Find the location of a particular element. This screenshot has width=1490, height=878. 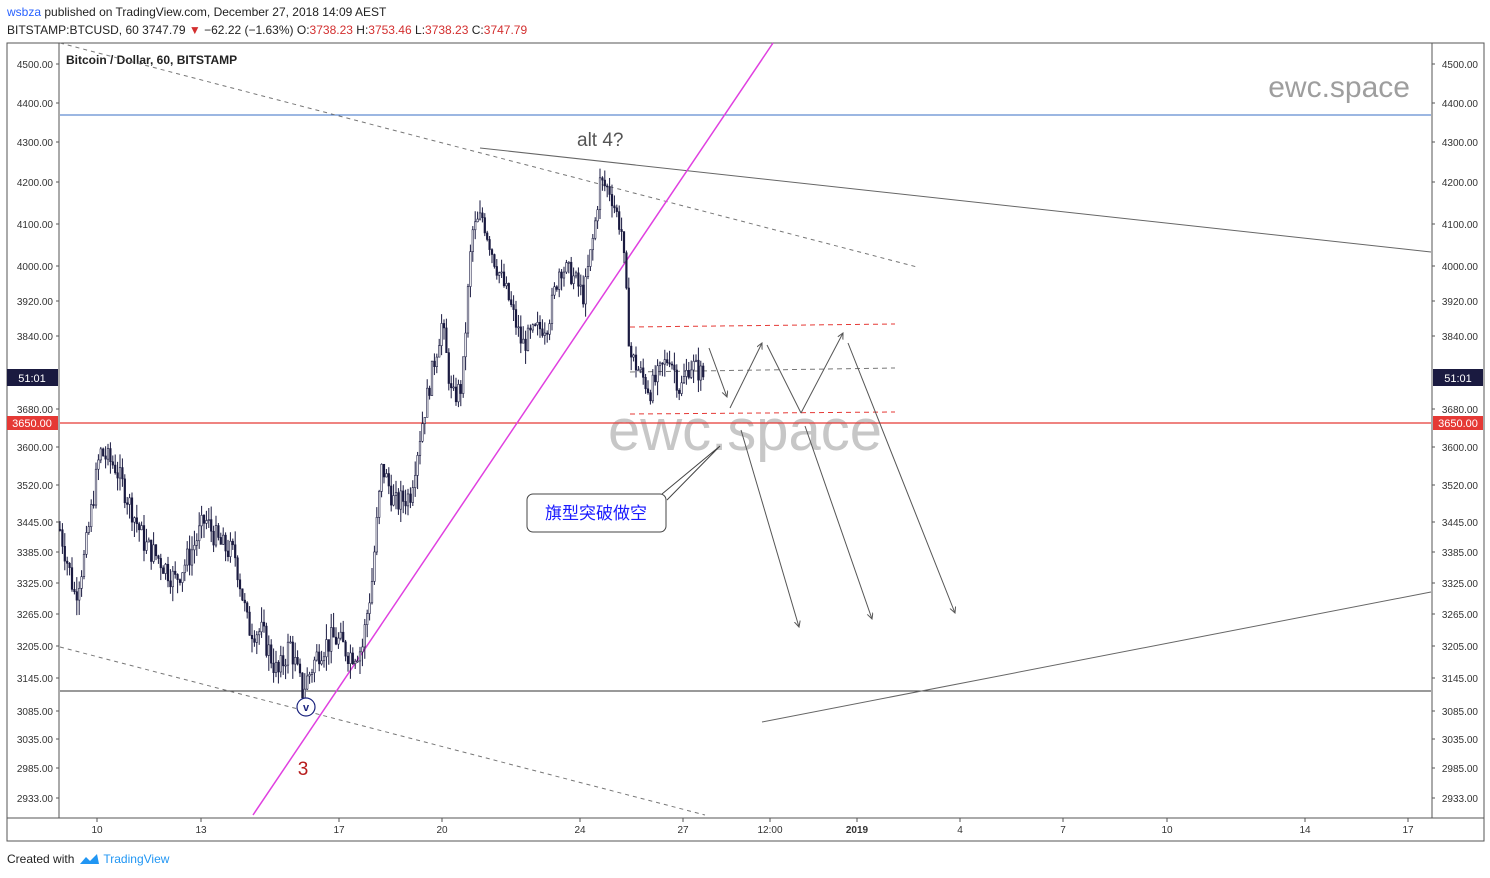

y-tick-label-right: 3840.00 is located at coordinates (1460, 337).